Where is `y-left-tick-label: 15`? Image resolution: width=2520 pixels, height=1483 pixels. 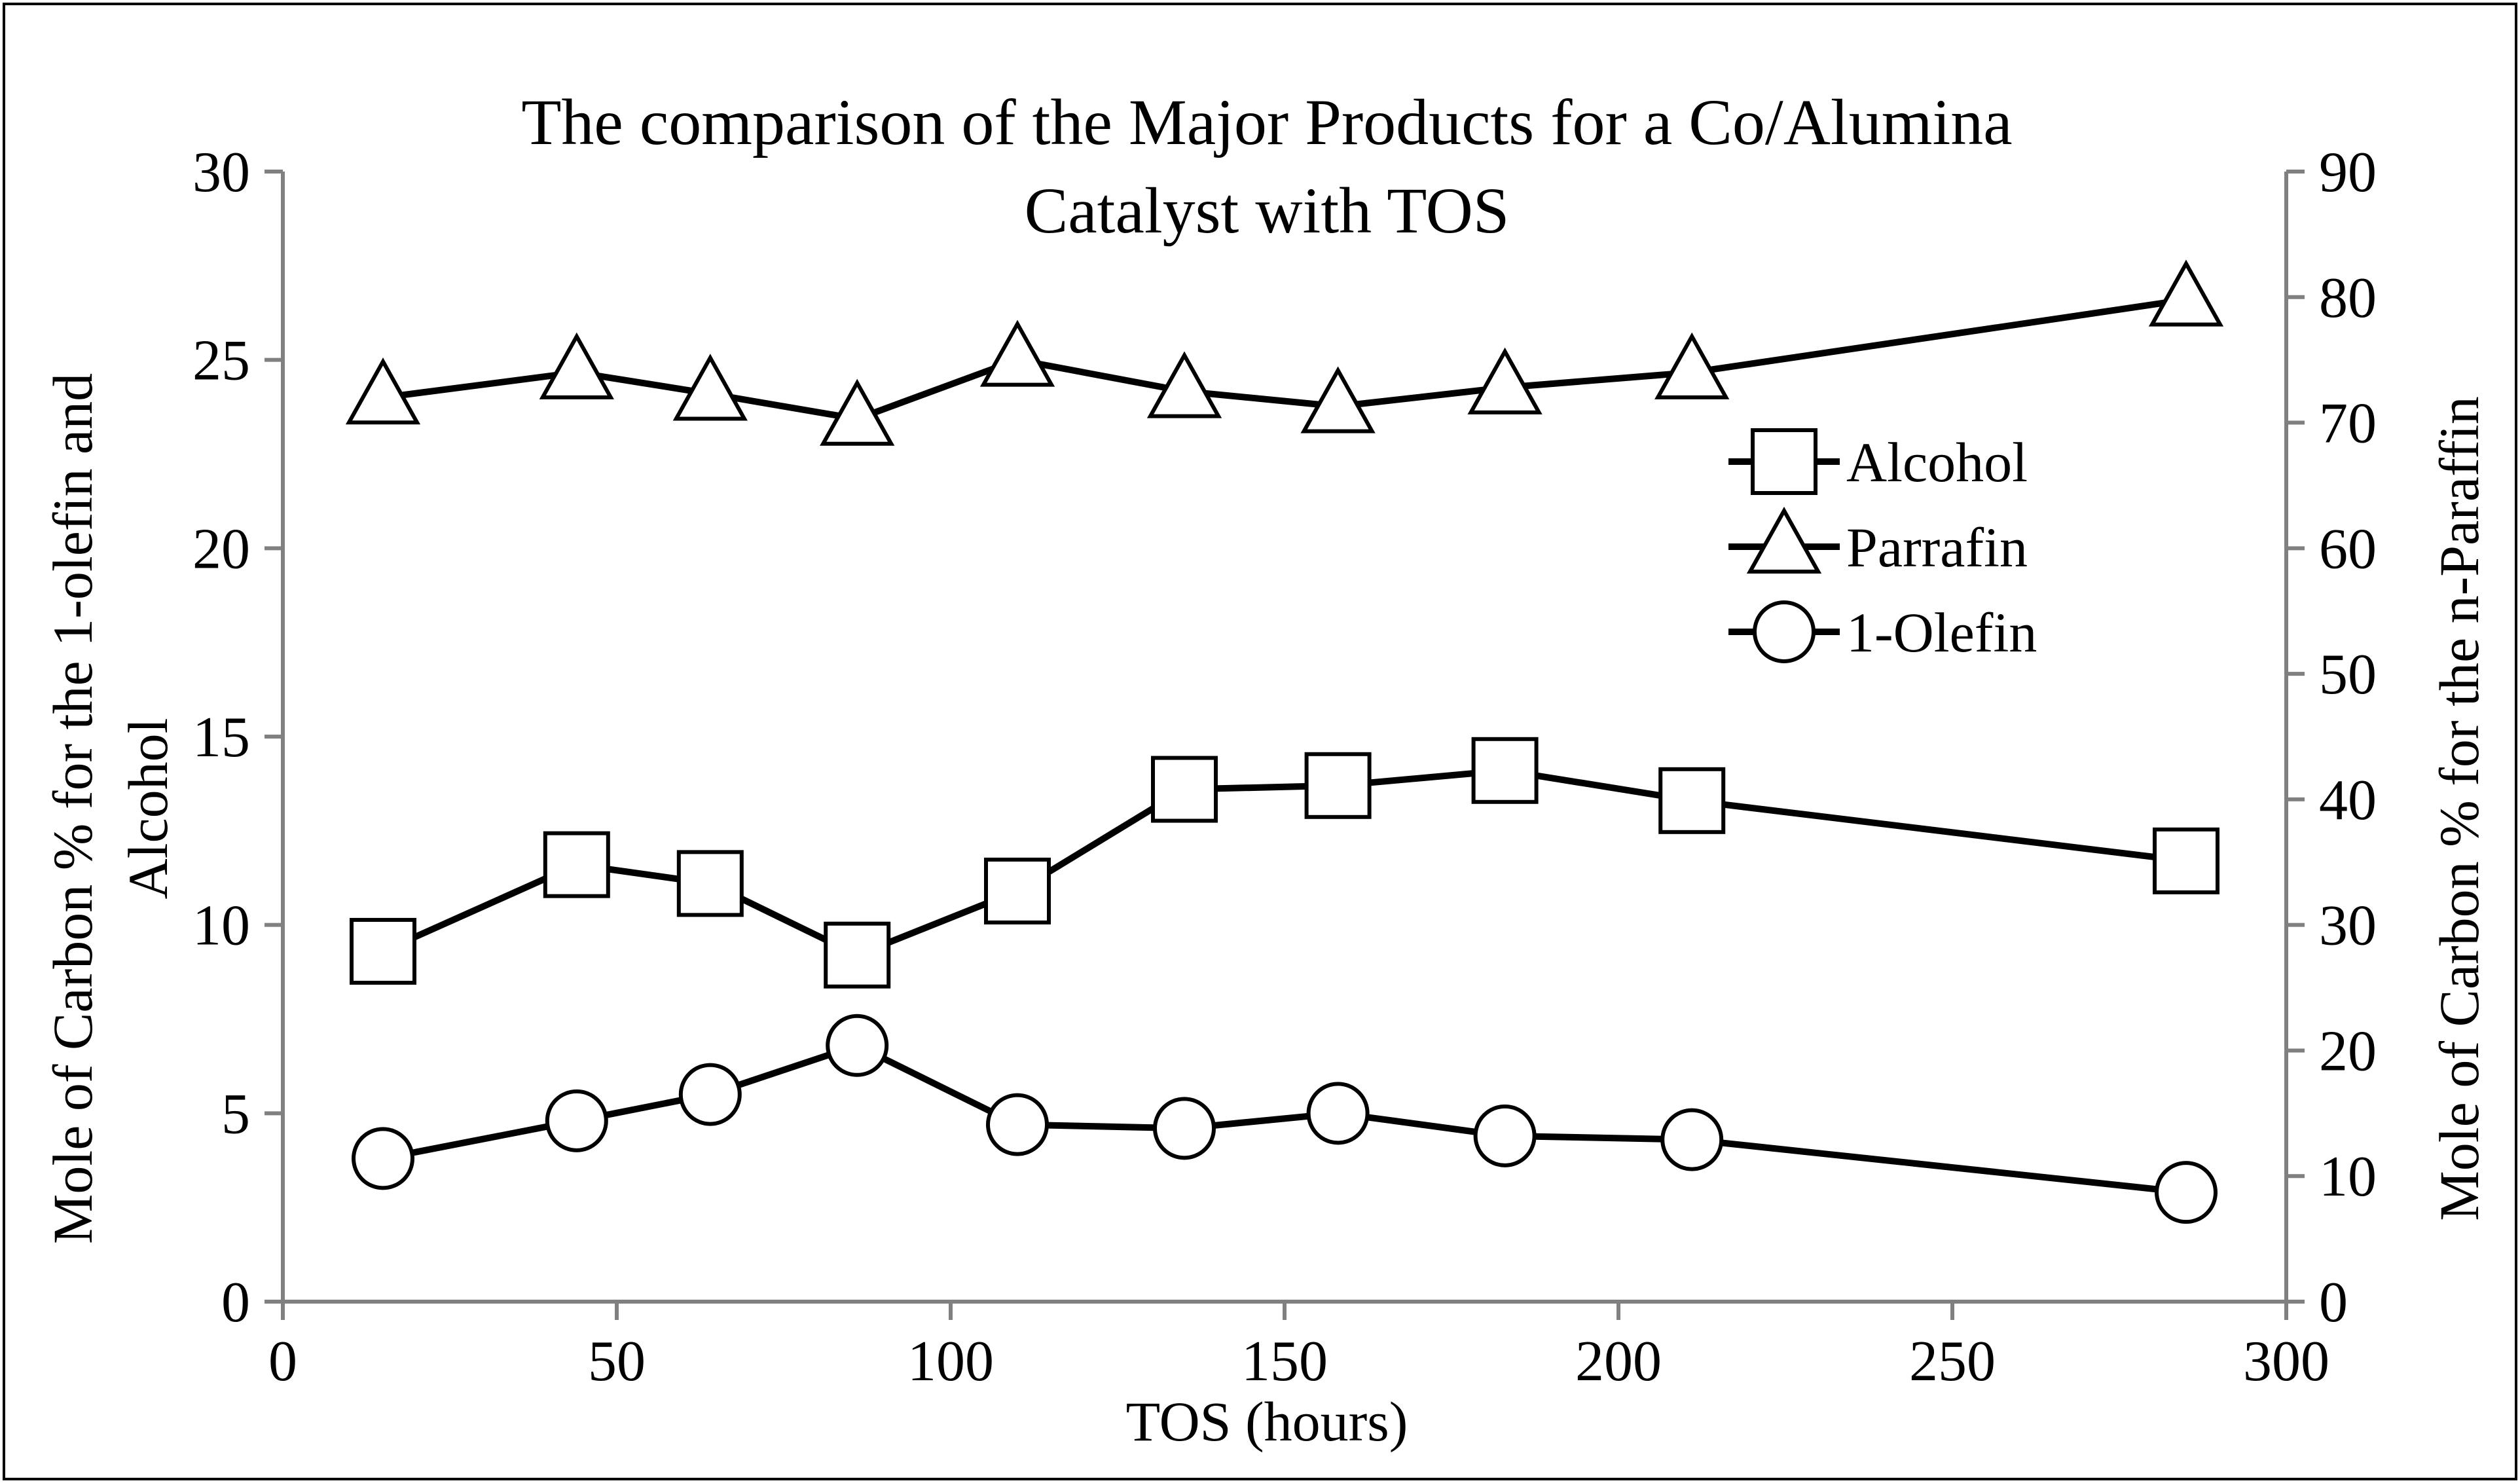 y-left-tick-label: 15 is located at coordinates (221, 737).